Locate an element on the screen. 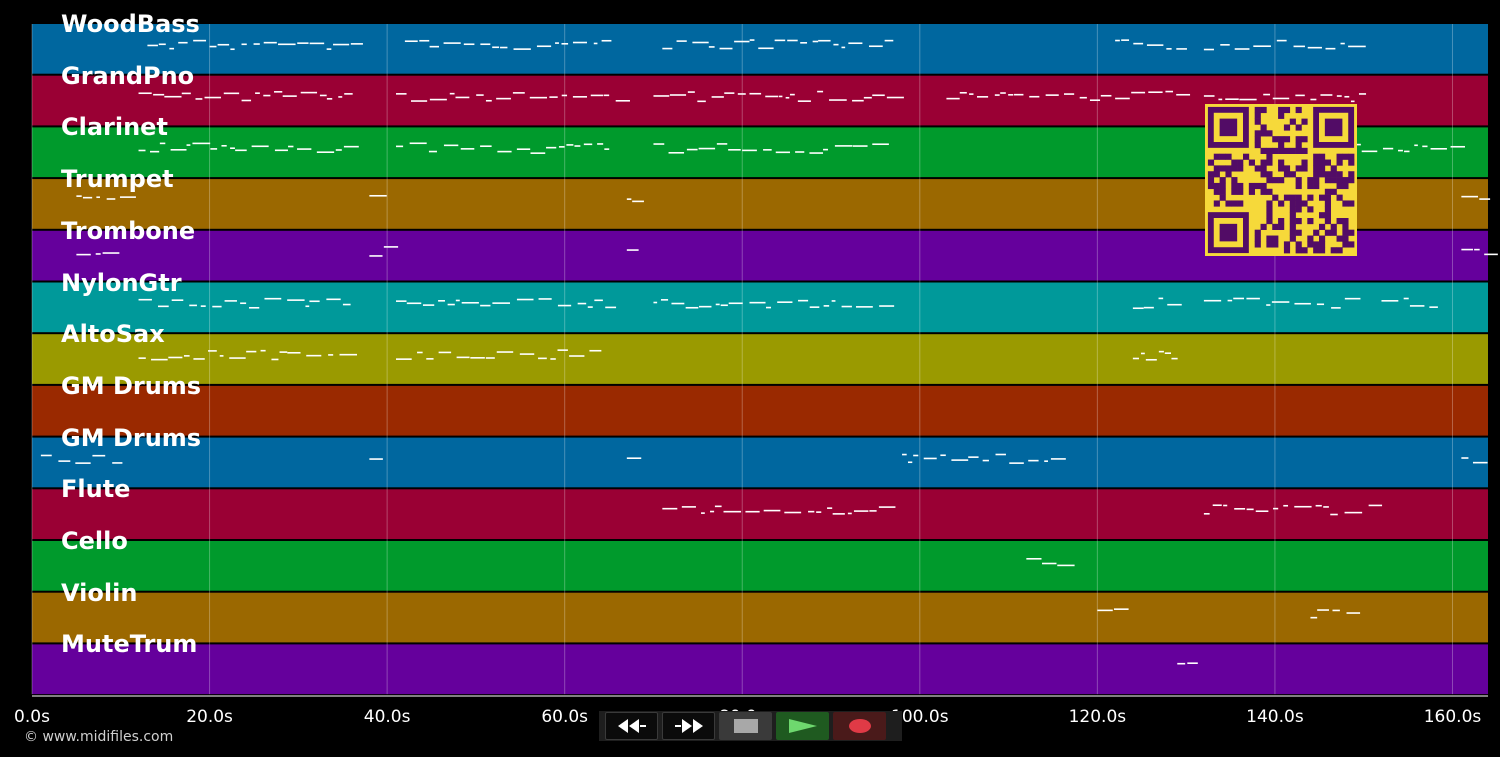 This screenshot has height=757, width=1500. stop-icon is located at coordinates (745, 726).